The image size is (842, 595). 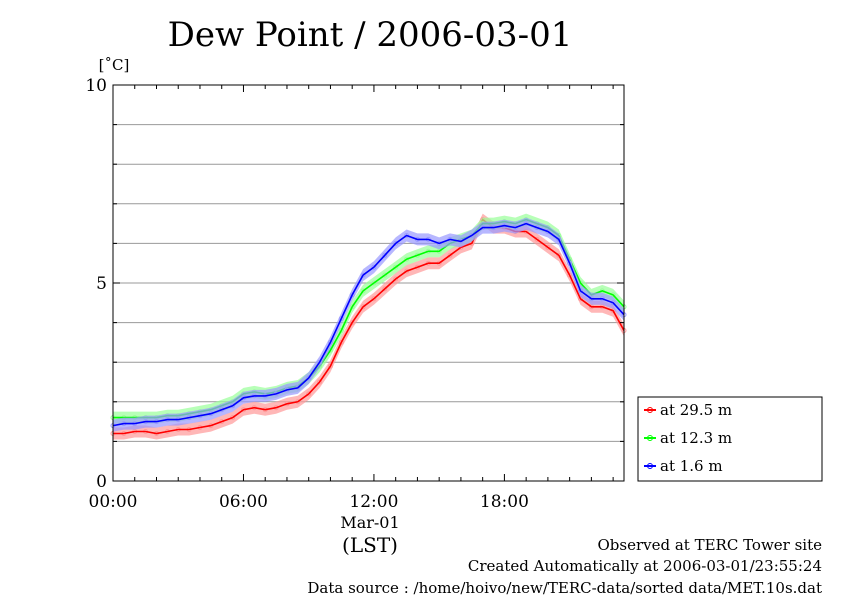 I want to click on x-axis-timezone-label: (LST), so click(x=370, y=545).